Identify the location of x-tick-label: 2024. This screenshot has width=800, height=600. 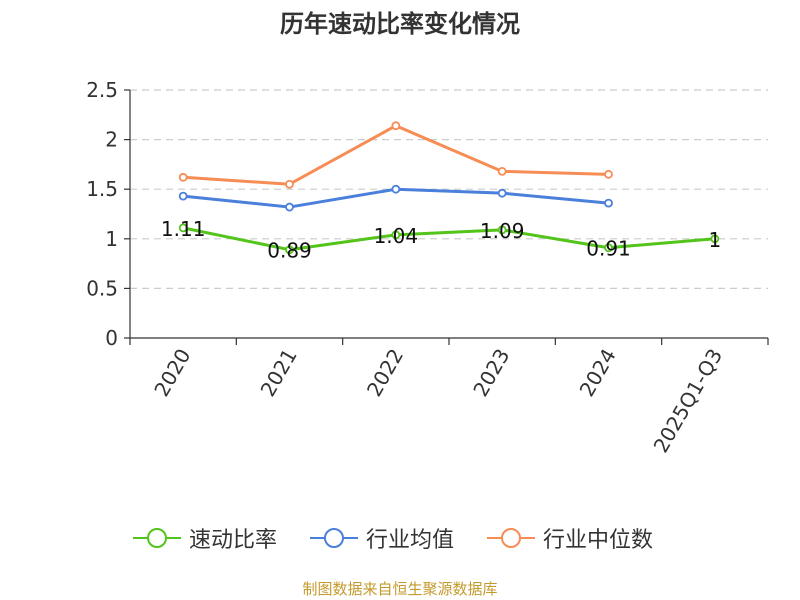
(598, 373).